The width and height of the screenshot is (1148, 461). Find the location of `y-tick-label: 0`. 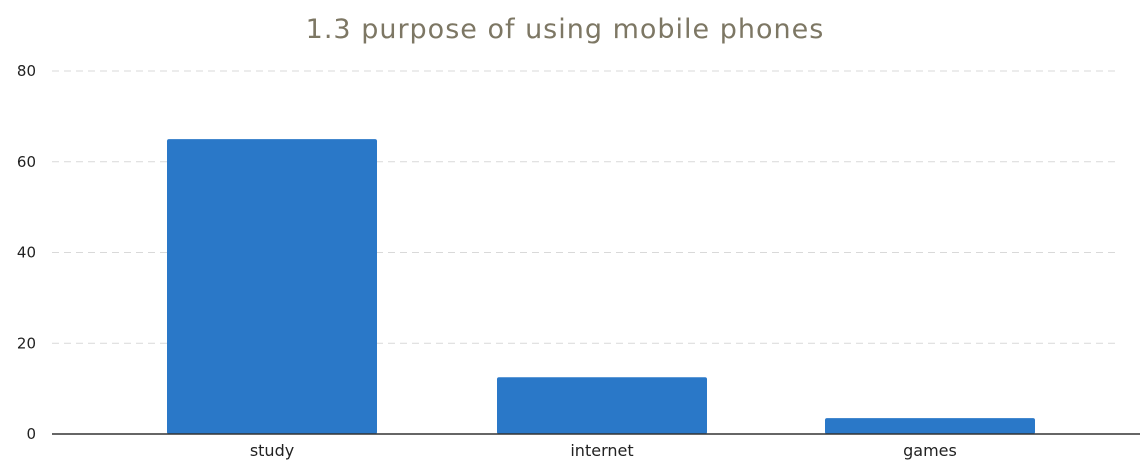

y-tick-label: 0 is located at coordinates (31, 434).